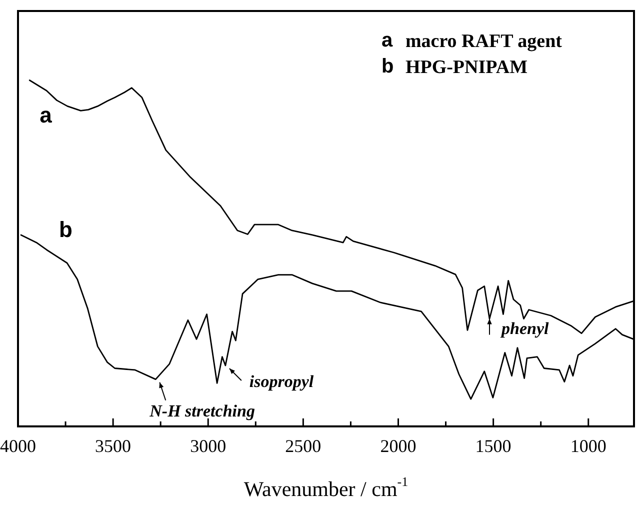 Image resolution: width=637 pixels, height=506 pixels. What do you see at coordinates (454, 67) in the screenshot?
I see `text: b HPG-PNIPAM` at bounding box center [454, 67].